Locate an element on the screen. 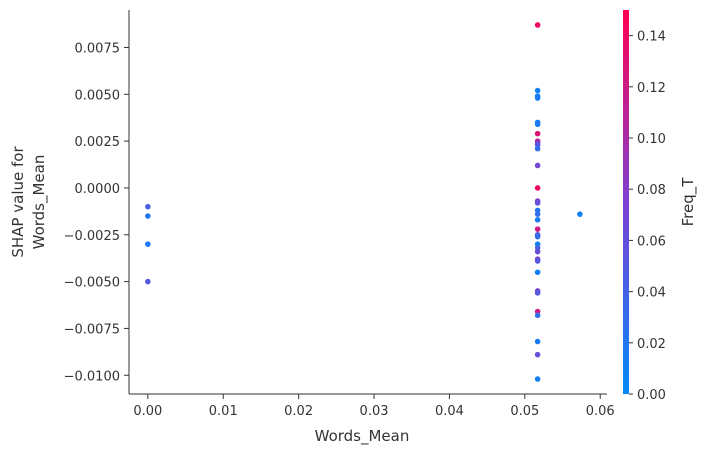  x-tick-label: 0.02 is located at coordinates (298, 411).